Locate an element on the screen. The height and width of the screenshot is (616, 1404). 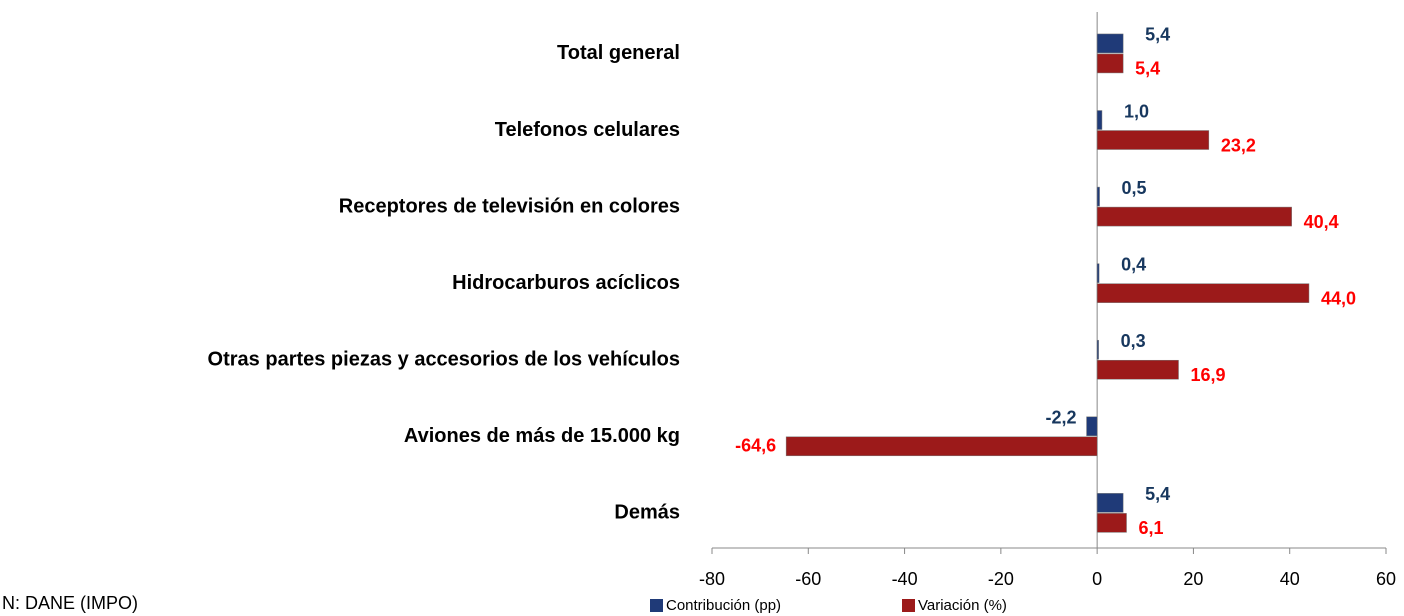
category-label: Total general is located at coordinates (618, 53).